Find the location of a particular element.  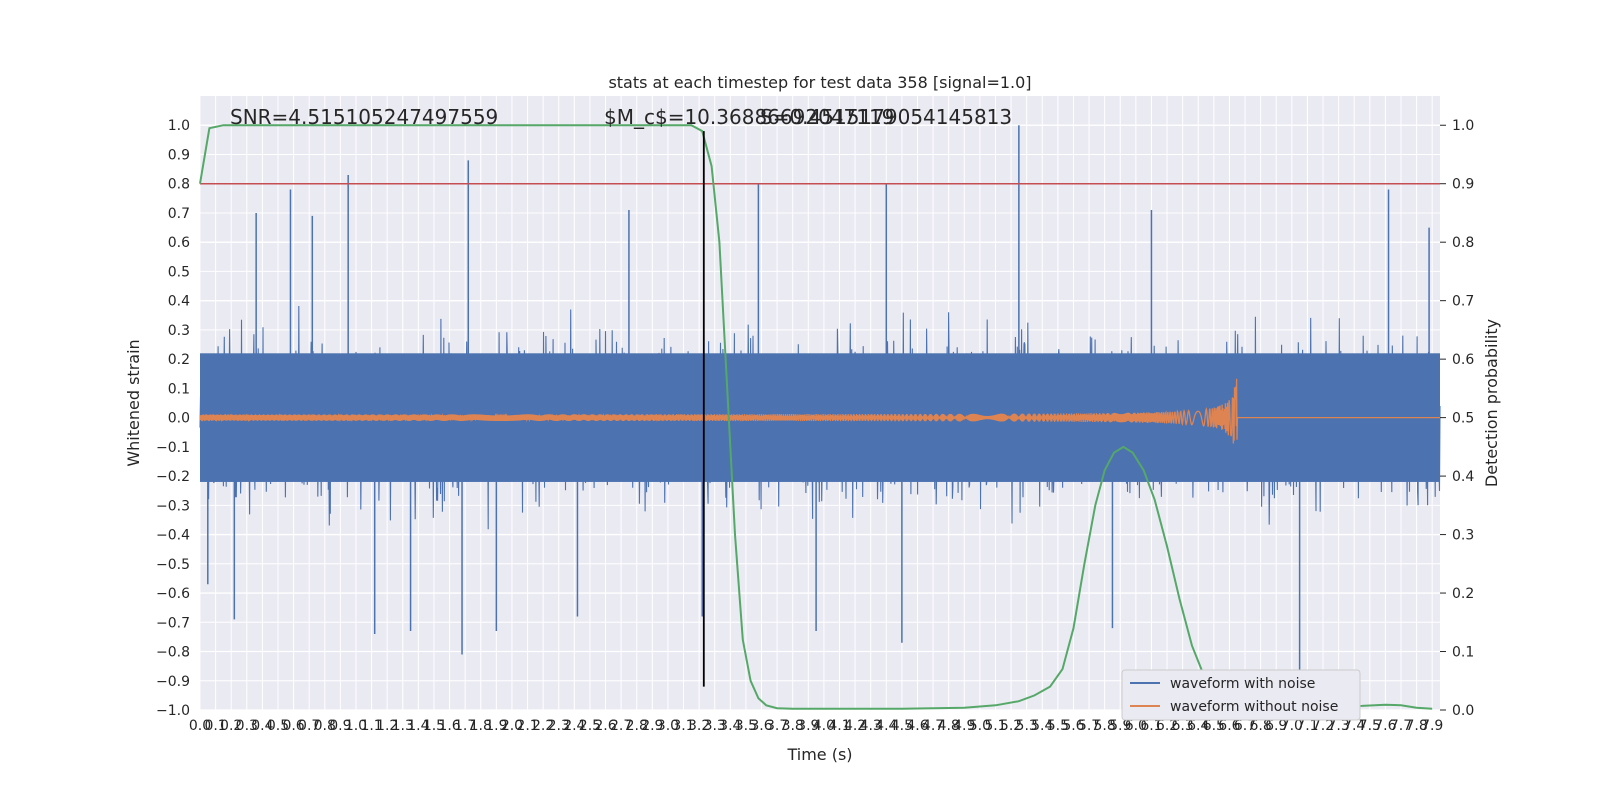

y-tick-label: 0.6 is located at coordinates (179, 243).